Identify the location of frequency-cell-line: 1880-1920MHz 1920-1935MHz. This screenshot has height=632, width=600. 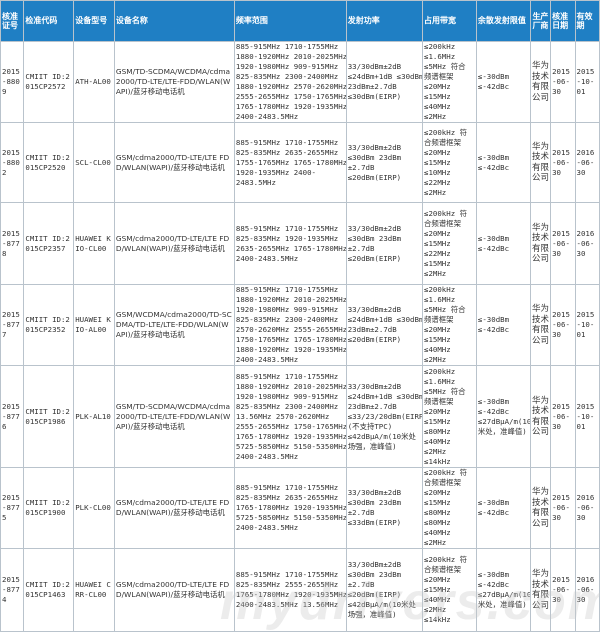
(291, 349).